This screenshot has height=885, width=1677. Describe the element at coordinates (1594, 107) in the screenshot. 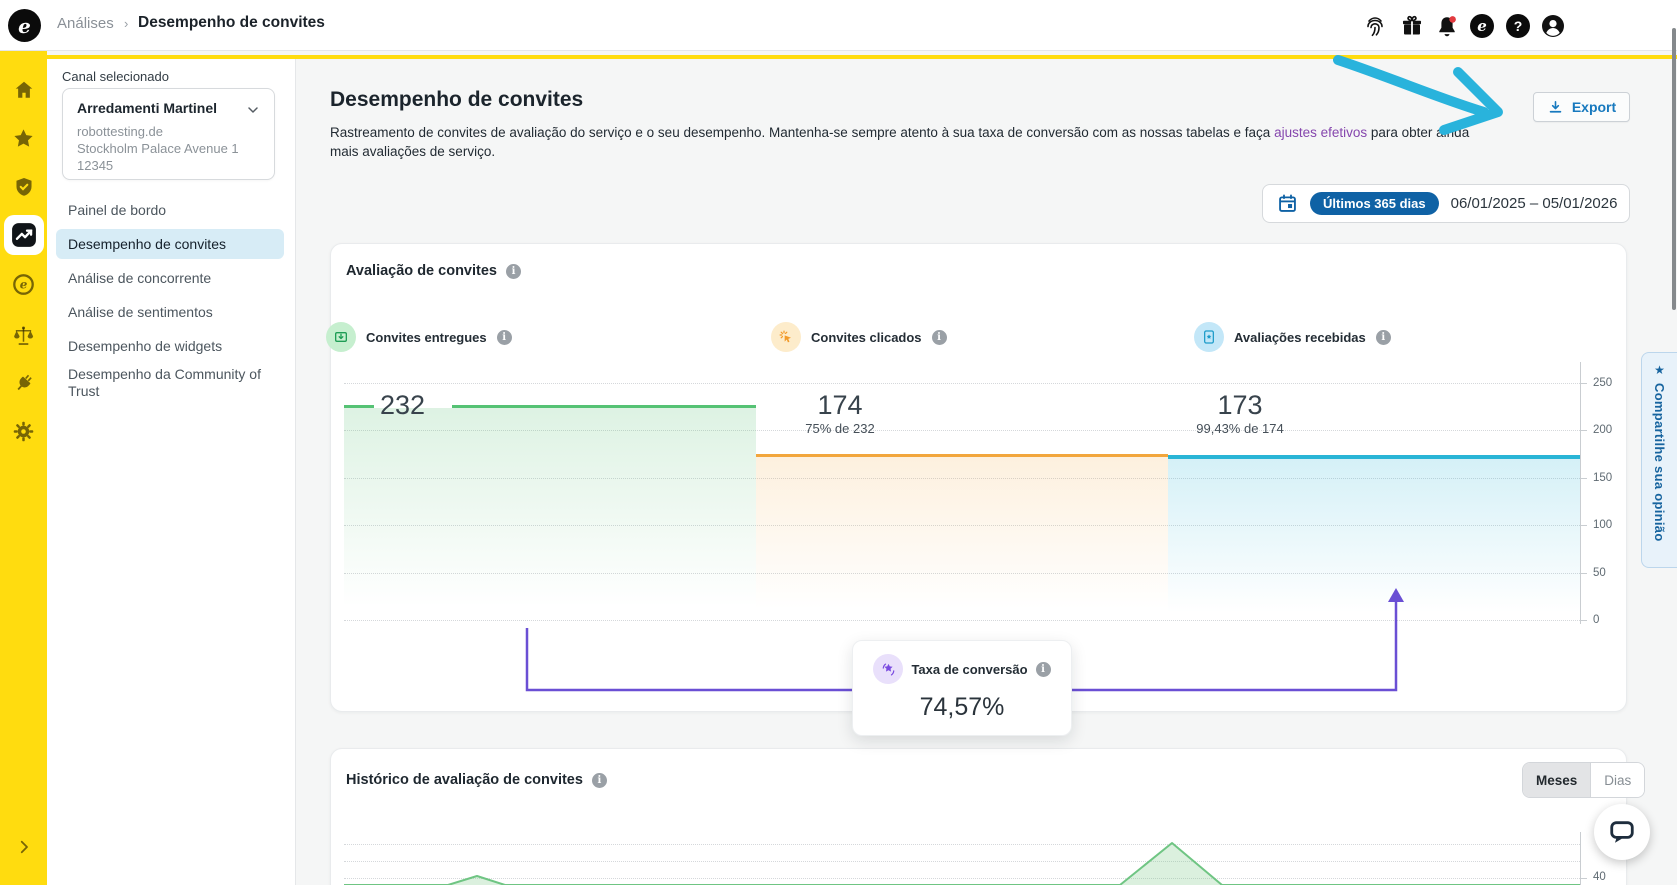

I see `export-label: Export` at that location.